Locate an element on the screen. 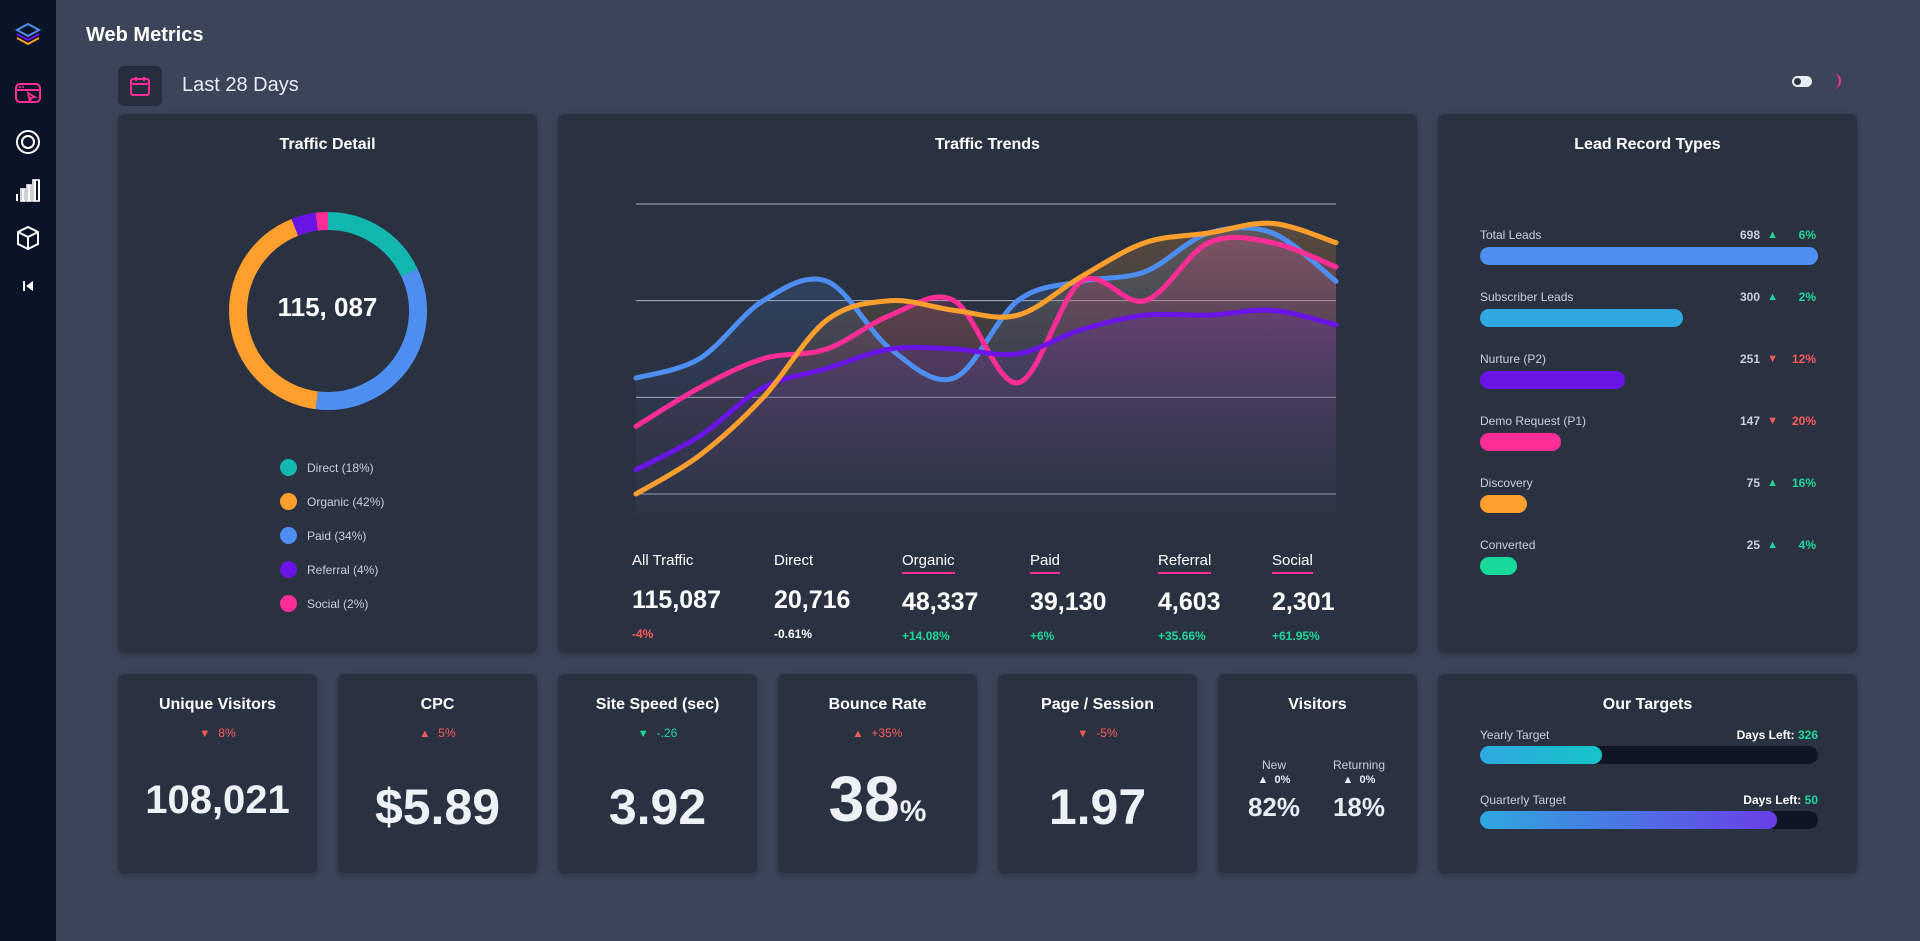 Image resolution: width=1920 pixels, height=941 pixels. traffic-stat: Organic 48,337 +14.08% is located at coordinates (940, 597).